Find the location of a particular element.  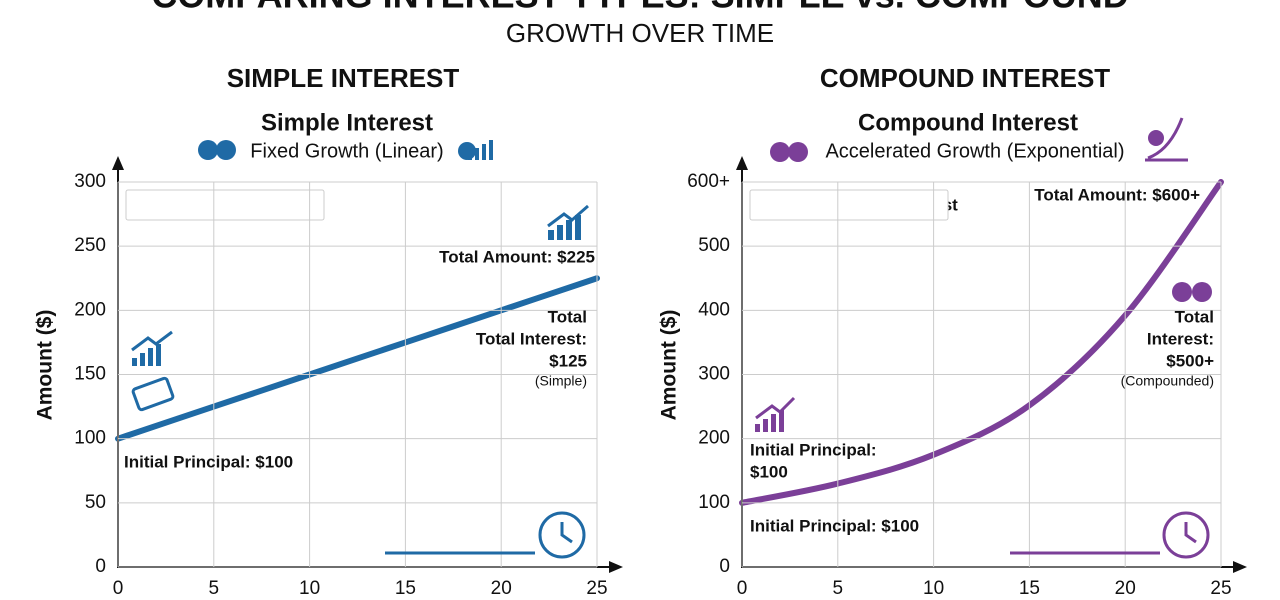

page-subtitle: GROWTH OVER TIME is located at coordinates (640, 33).